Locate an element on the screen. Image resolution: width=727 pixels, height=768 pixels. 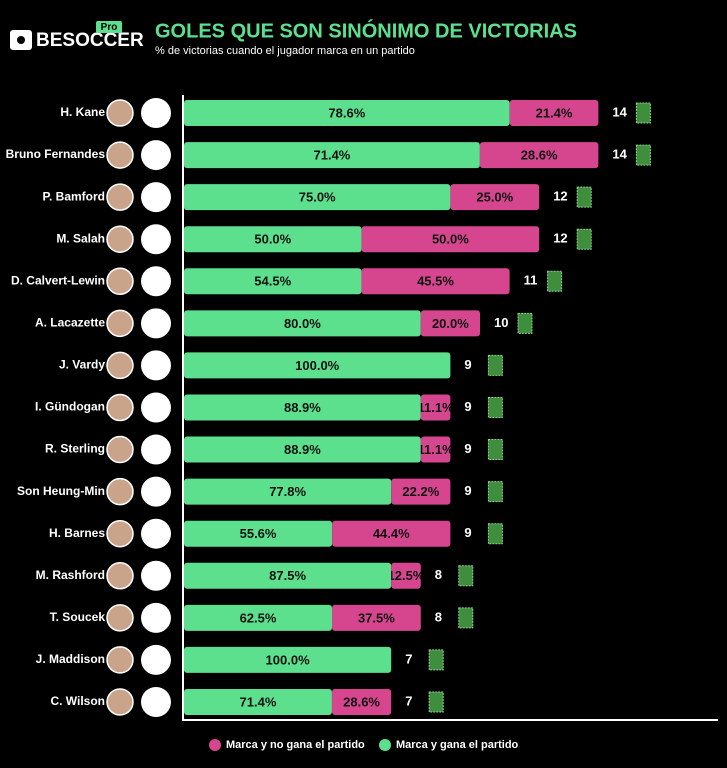
value-label: 11.1% is located at coordinates (436, 407).